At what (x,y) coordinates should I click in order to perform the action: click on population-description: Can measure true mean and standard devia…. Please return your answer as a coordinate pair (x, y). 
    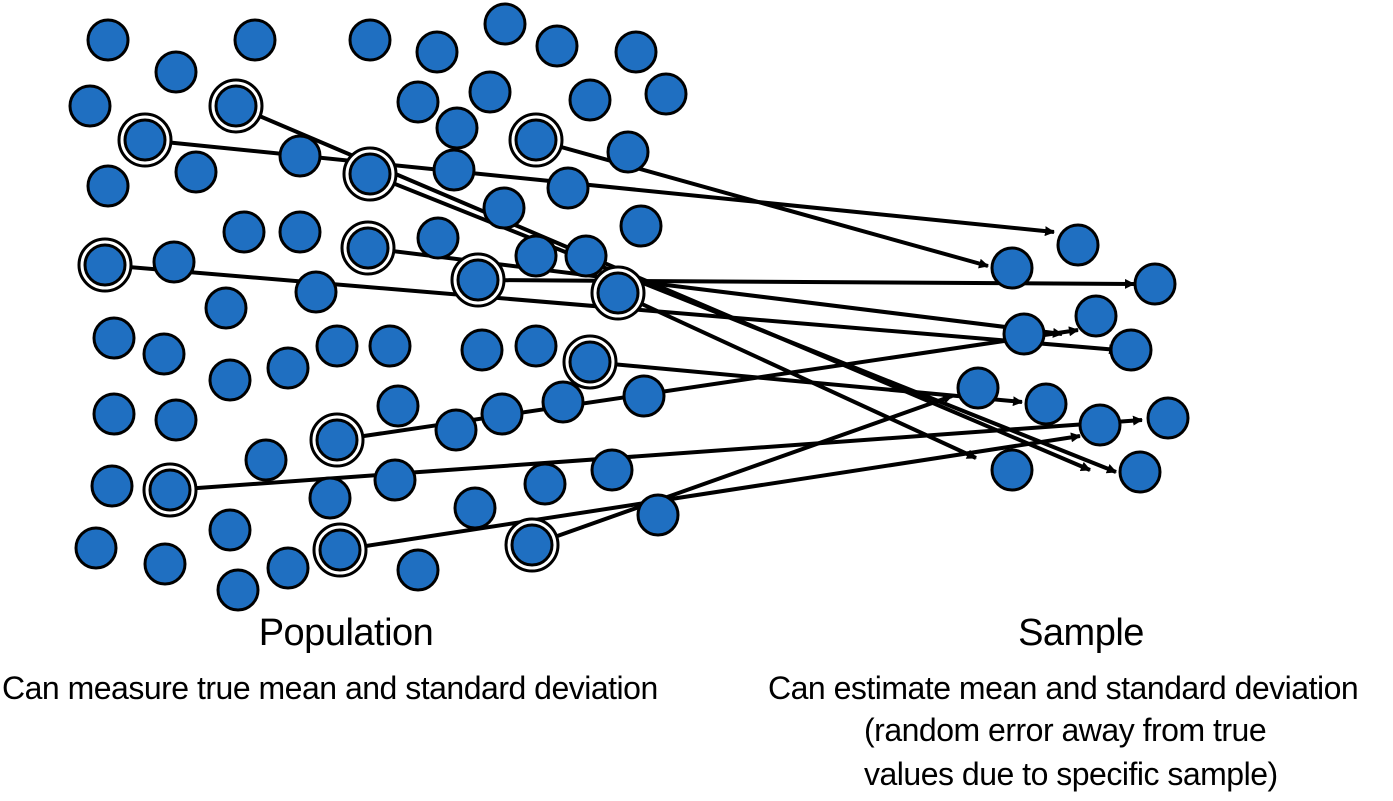
    Looking at the image, I should click on (330, 688).